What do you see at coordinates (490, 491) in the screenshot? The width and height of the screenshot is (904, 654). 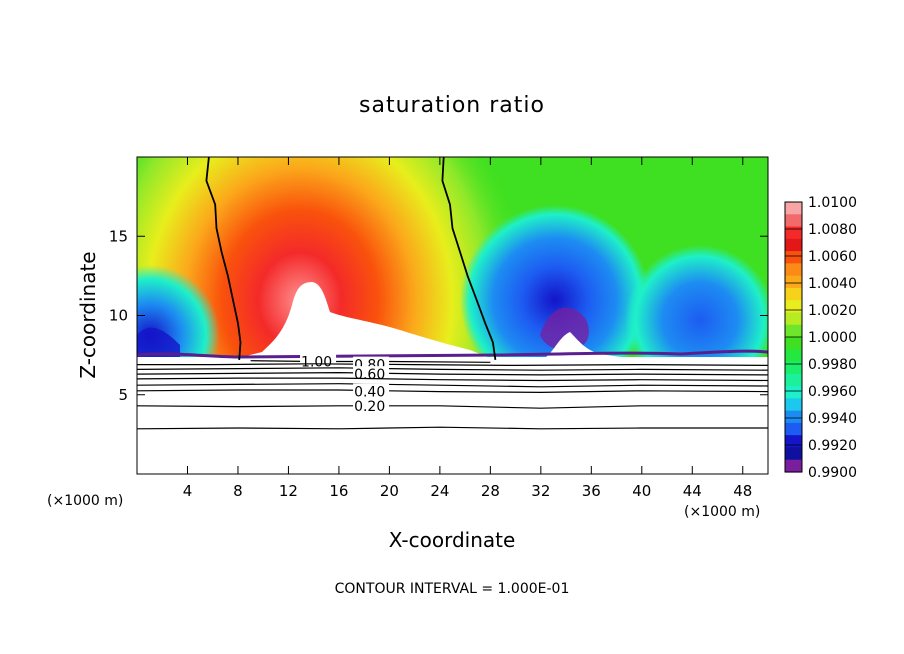 I see `x-tick-label: 28` at bounding box center [490, 491].